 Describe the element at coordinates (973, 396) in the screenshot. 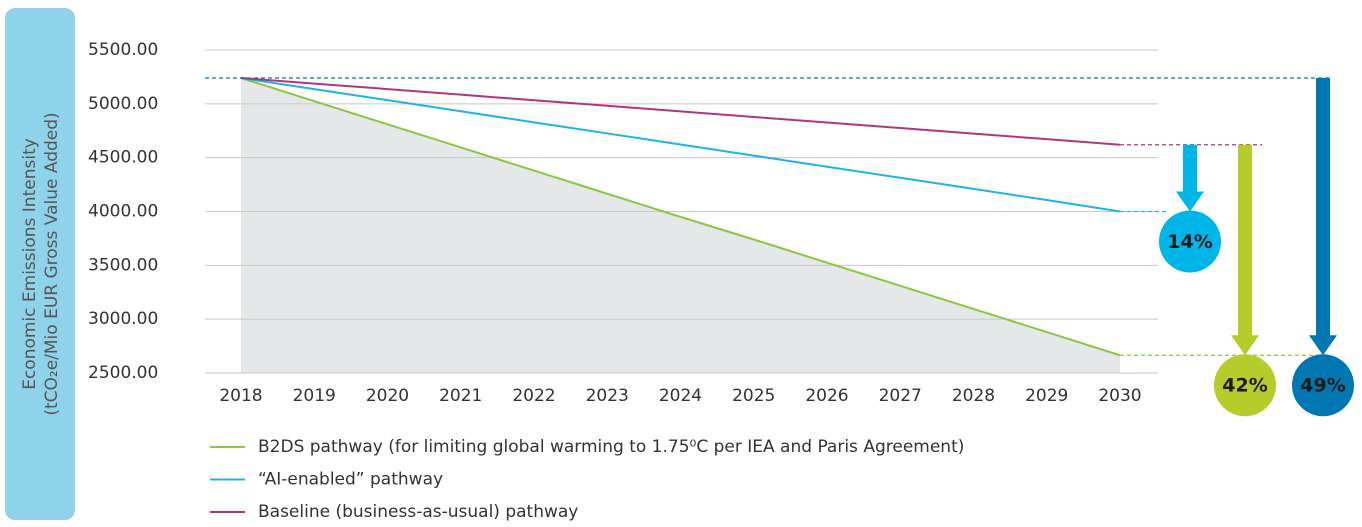

I see `x-tick-label: 2028` at that location.